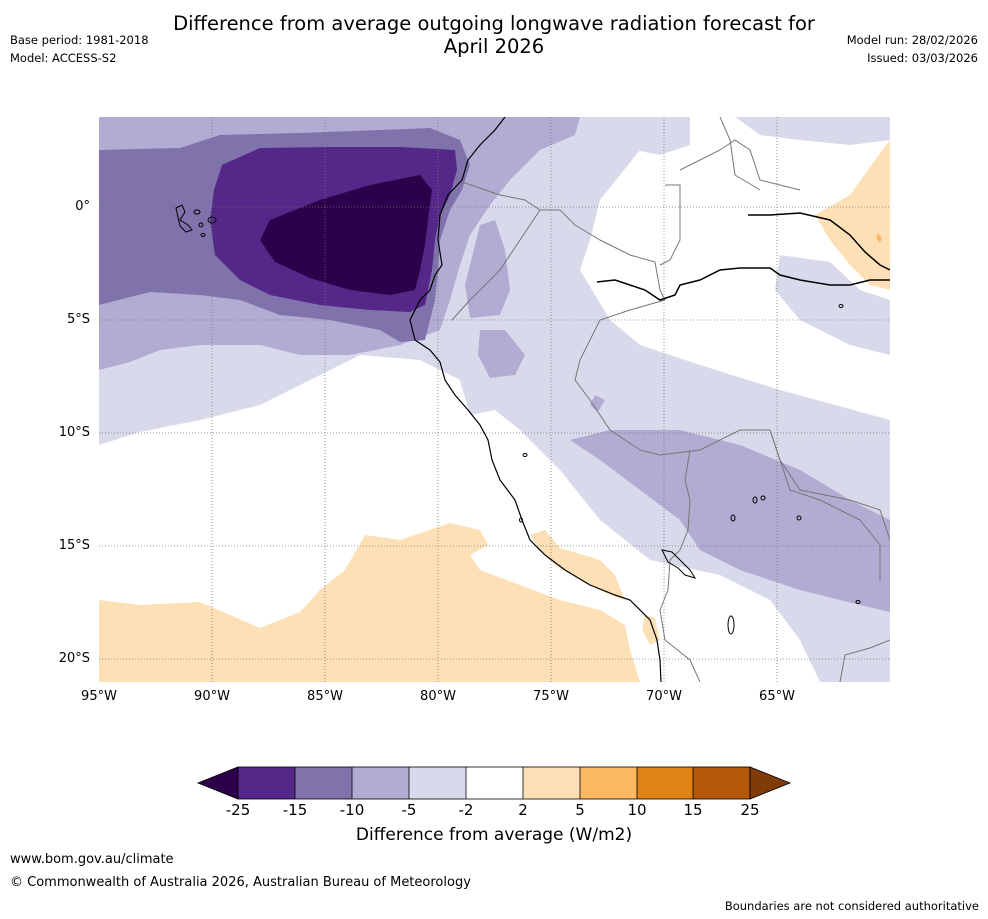 This screenshot has height=919, width=988. Describe the element at coordinates (664, 696) in the screenshot. I see `lon-label-70w: 70°W` at that location.